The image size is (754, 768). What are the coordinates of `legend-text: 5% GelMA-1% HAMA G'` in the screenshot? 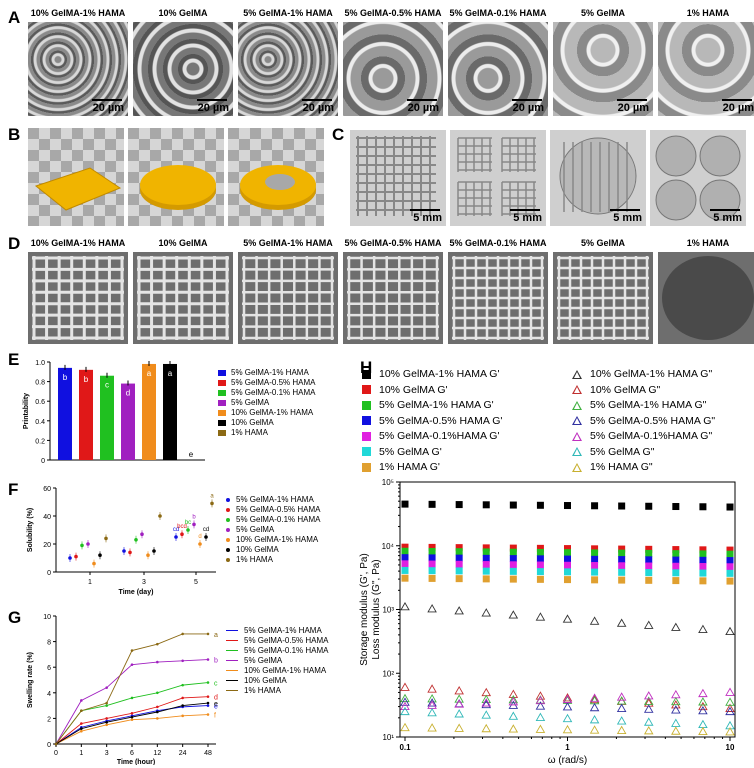 It's located at (436, 405).